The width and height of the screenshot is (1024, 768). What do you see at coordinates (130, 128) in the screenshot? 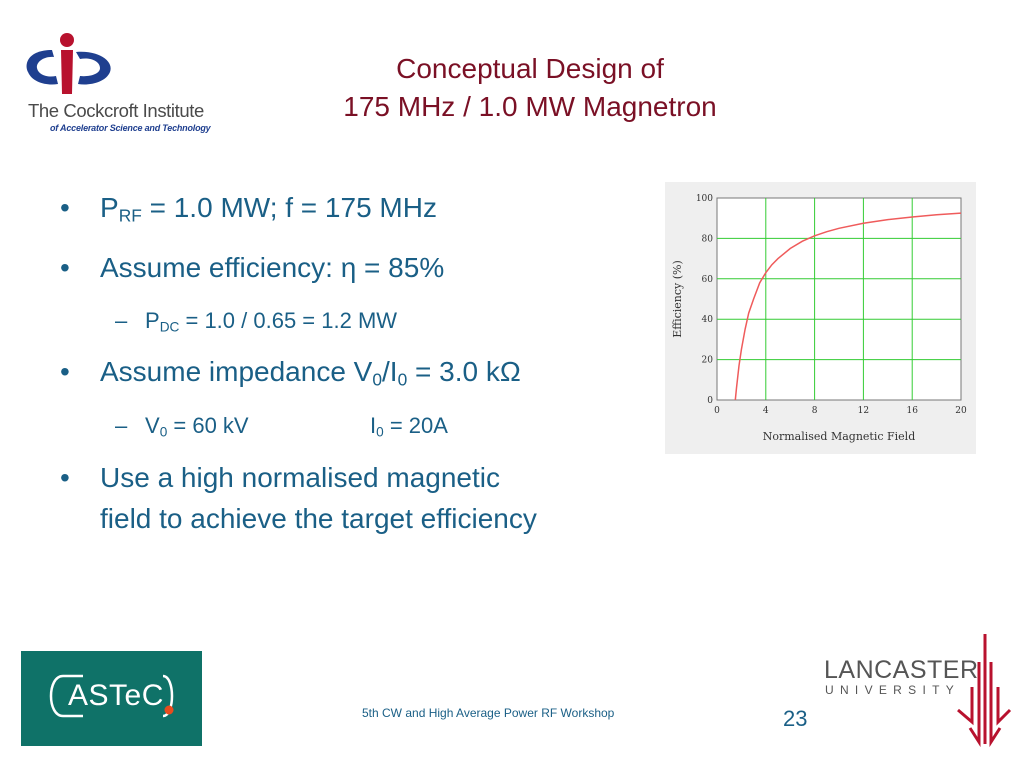
I see `cockcroft-logo-tagline: of Accelerator Science and Technology` at bounding box center [130, 128].